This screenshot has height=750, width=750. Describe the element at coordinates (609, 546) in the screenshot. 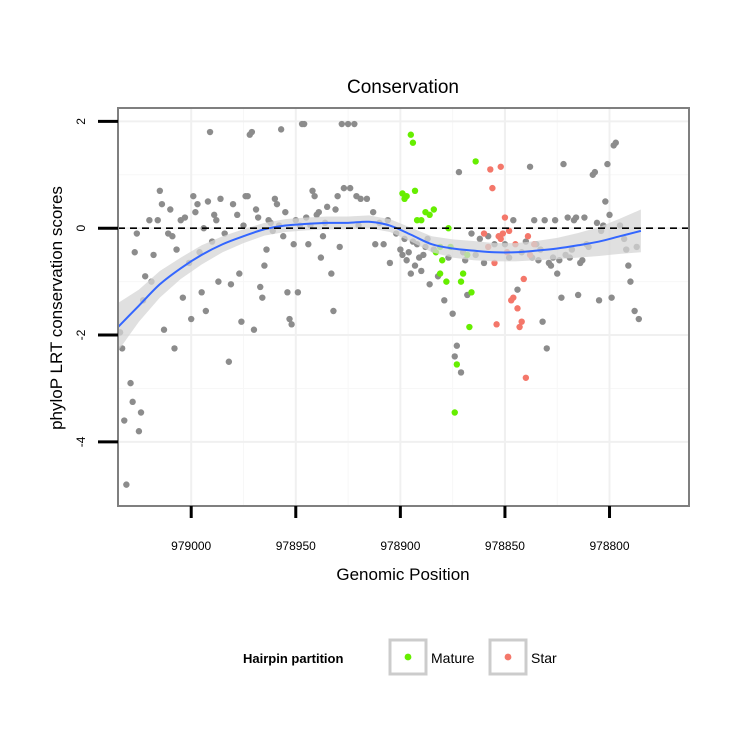

I see `x-tick-label: 978800` at that location.